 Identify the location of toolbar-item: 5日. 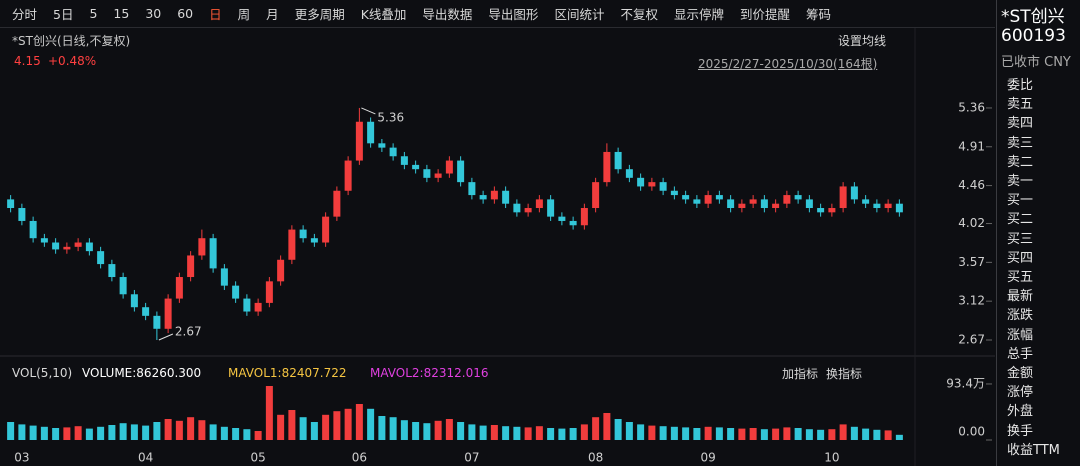
(63, 14).